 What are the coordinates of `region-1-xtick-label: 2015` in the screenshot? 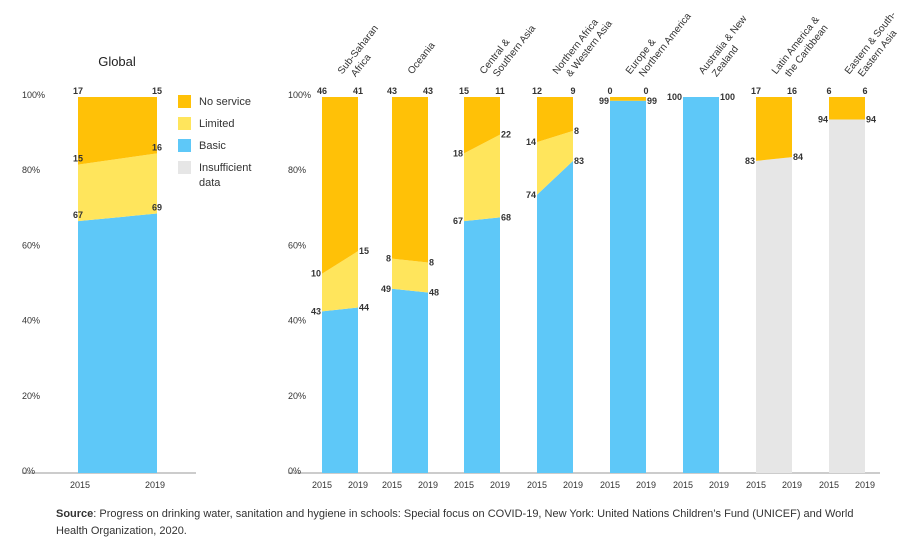 It's located at (322, 485).